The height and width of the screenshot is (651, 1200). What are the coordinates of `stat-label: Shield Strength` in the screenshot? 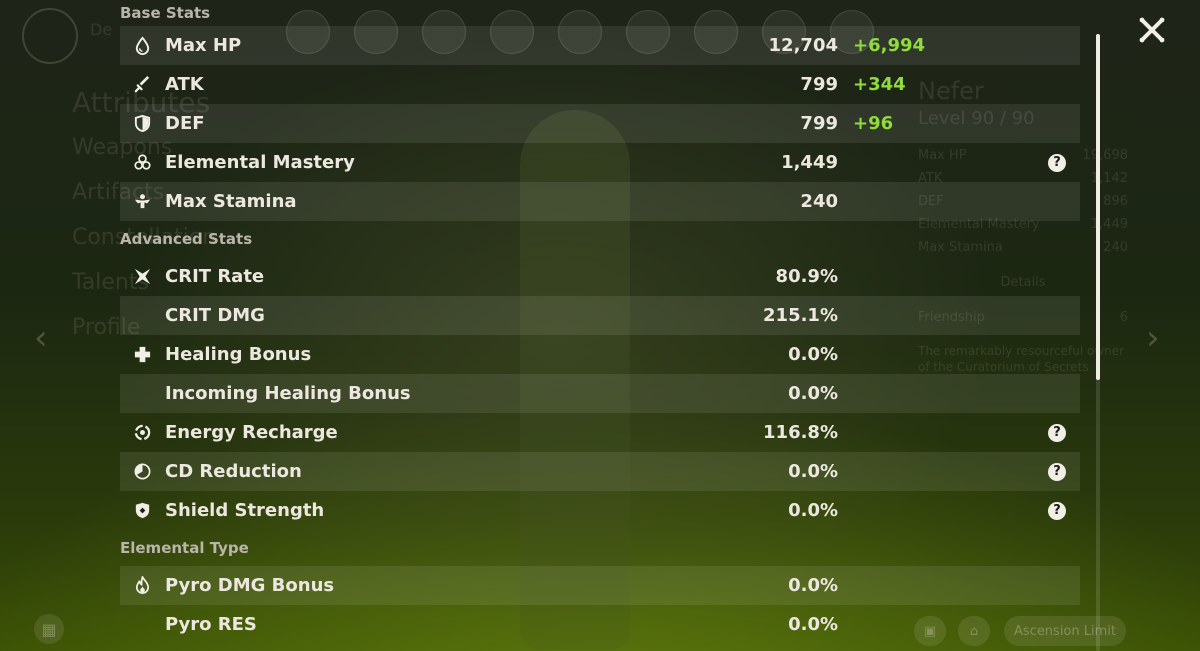 It's located at (245, 510).